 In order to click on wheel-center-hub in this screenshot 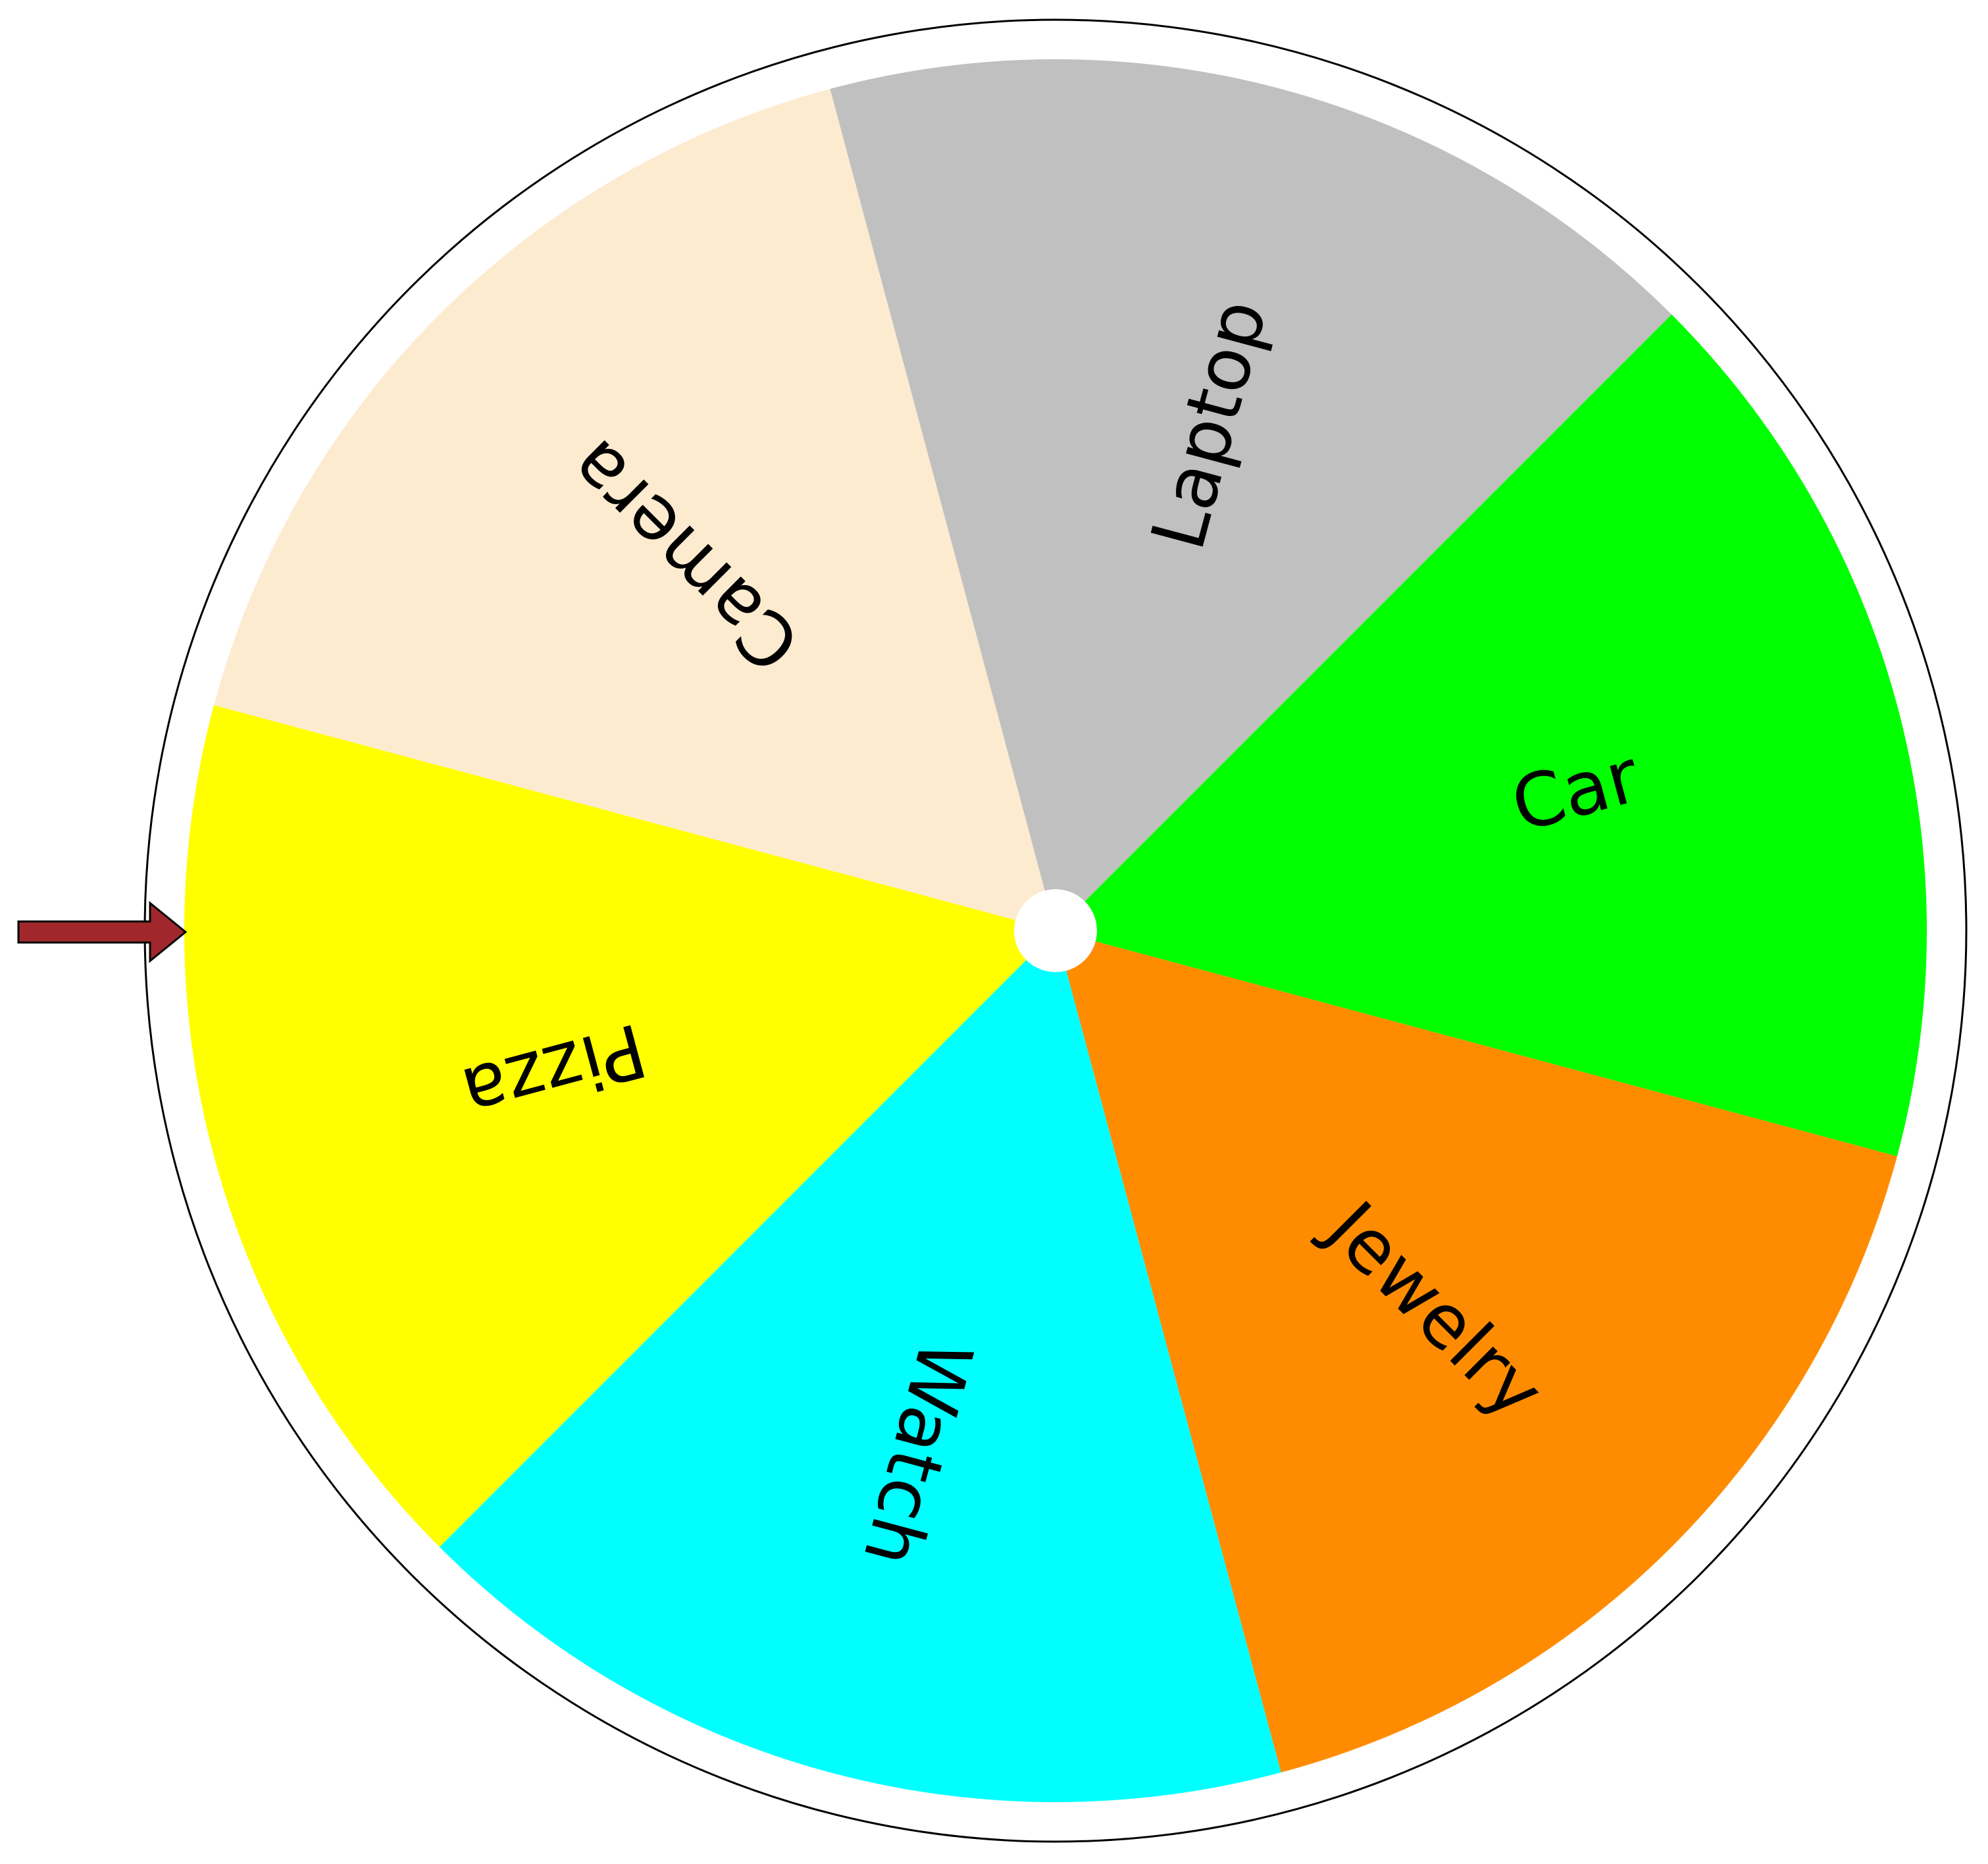, I will do `click(1055, 930)`.